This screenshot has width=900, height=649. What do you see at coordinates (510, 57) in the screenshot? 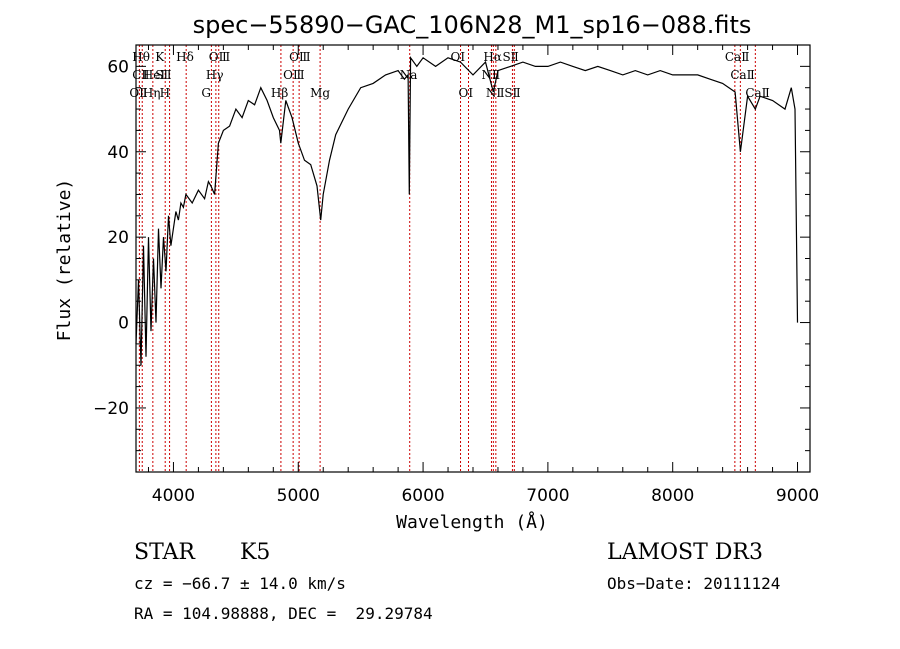
I see `line-label-19-0: SⅡ` at bounding box center [510, 57].